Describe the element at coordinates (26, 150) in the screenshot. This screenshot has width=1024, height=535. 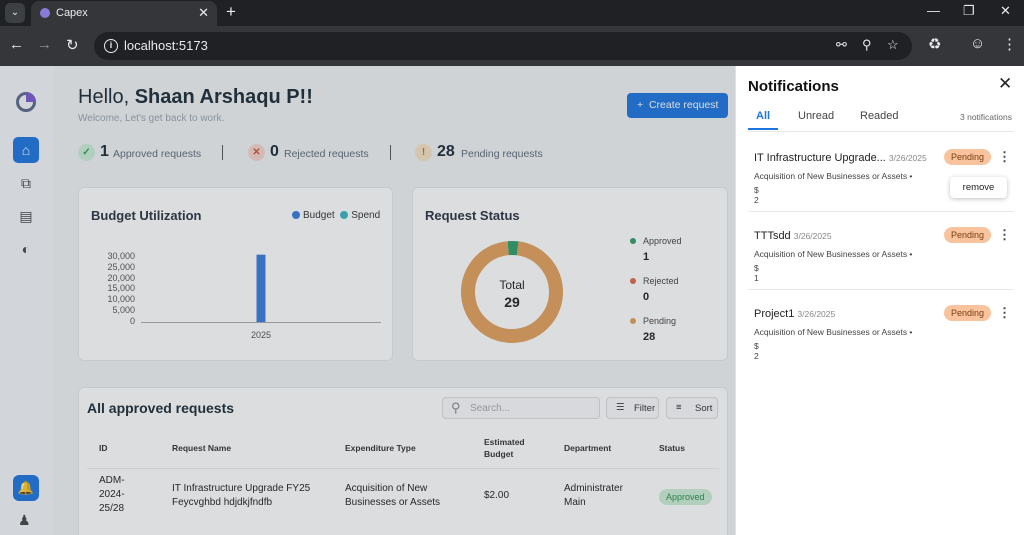
I see `home-icon: ⌂` at that location.